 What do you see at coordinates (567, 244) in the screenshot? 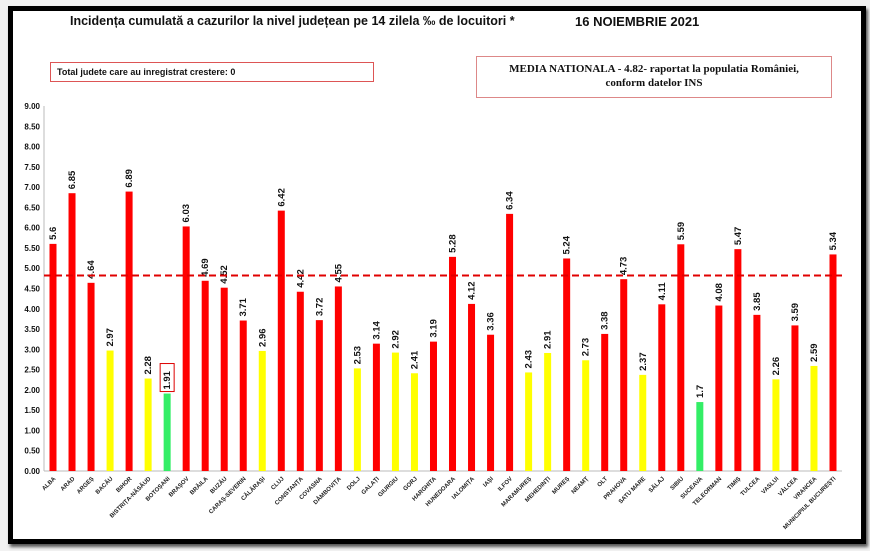
I see `data-label: 5.24` at bounding box center [567, 244].